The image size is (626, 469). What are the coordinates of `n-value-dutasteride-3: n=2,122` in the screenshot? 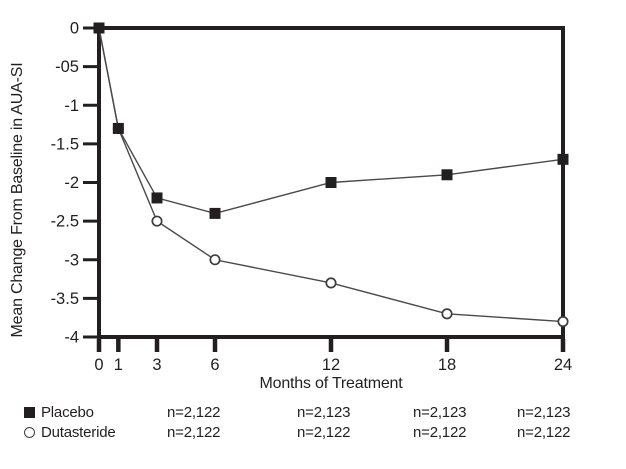 It's located at (440, 432).